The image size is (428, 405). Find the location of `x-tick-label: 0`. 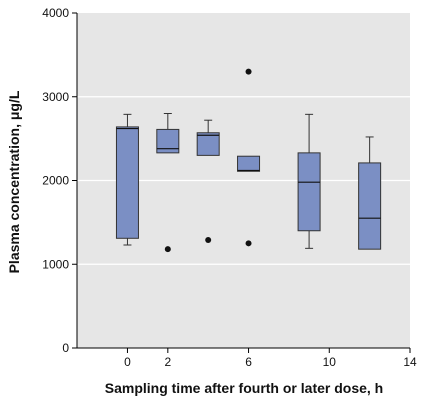

x-tick-label: 0 is located at coordinates (127, 362).